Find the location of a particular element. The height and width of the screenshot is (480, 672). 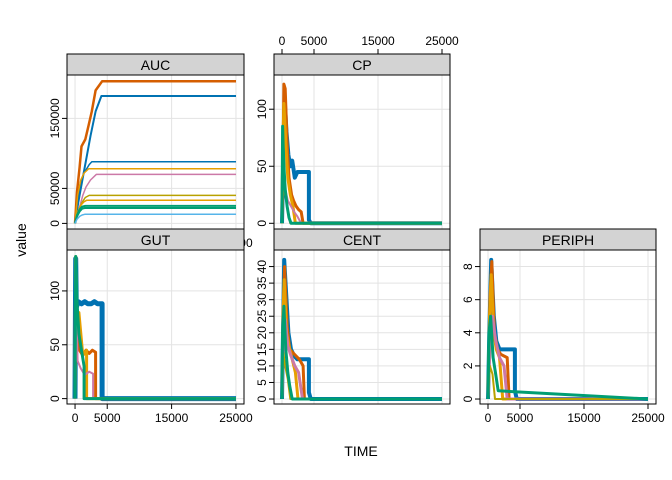

panel-gut: GUT 0 50 100 0 5000 15000 25000 is located at coordinates (150, 326).